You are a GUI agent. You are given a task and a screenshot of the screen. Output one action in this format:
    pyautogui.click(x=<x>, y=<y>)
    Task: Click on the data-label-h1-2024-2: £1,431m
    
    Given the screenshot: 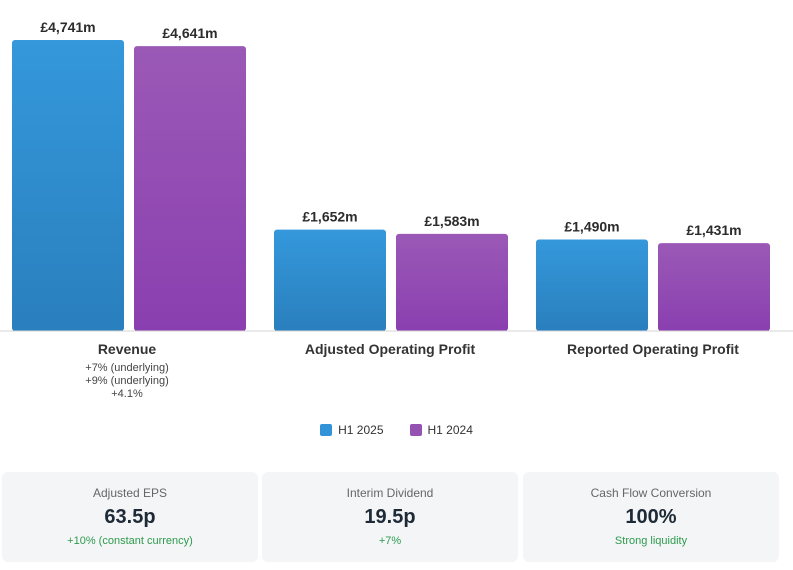 What is the action you would take?
    pyautogui.click(x=713, y=230)
    